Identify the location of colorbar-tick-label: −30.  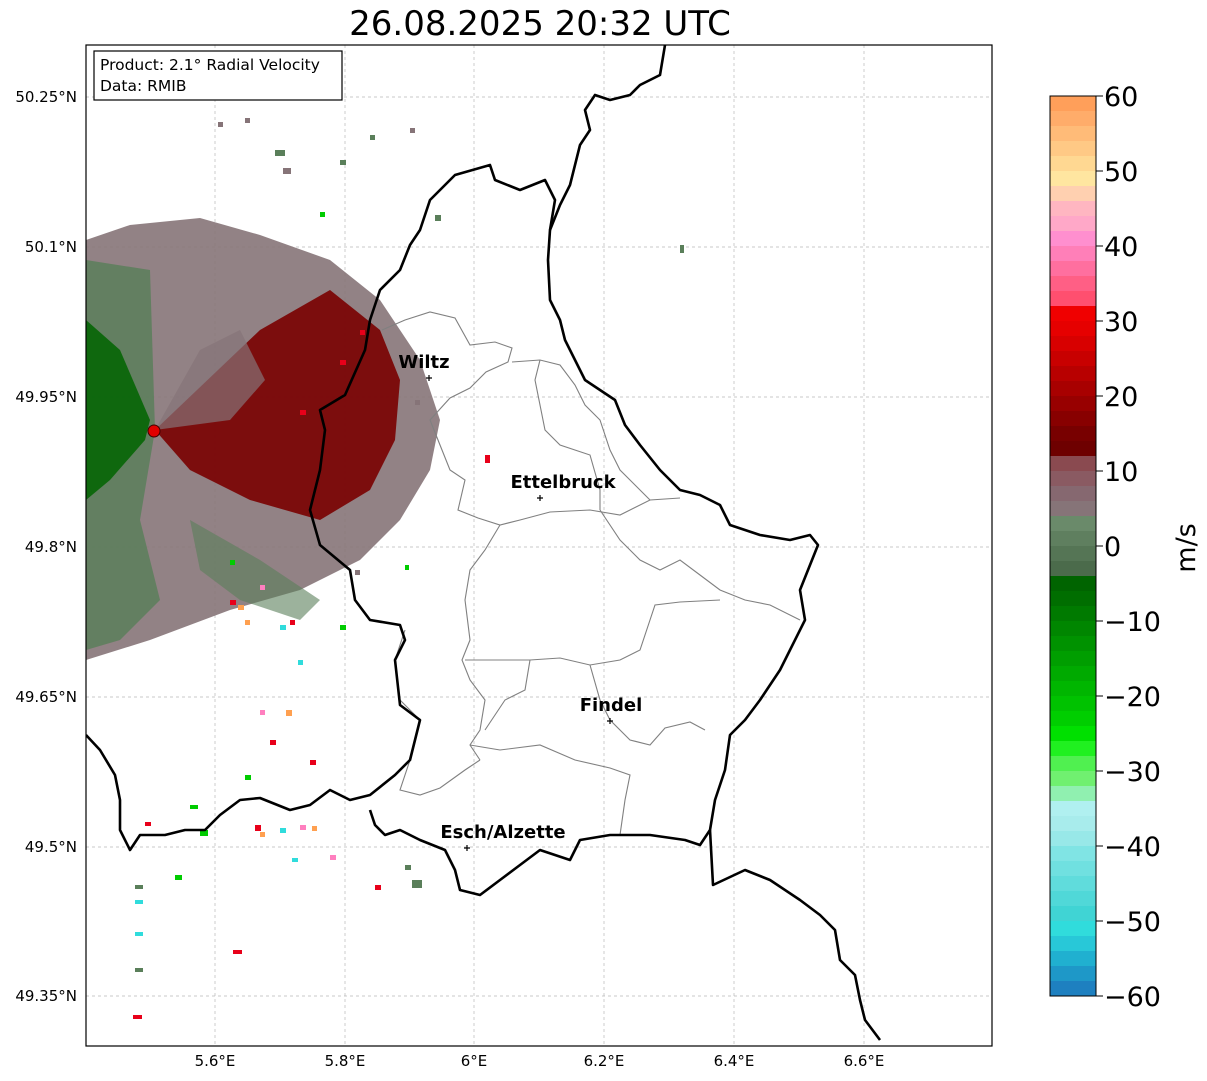
(1132, 772).